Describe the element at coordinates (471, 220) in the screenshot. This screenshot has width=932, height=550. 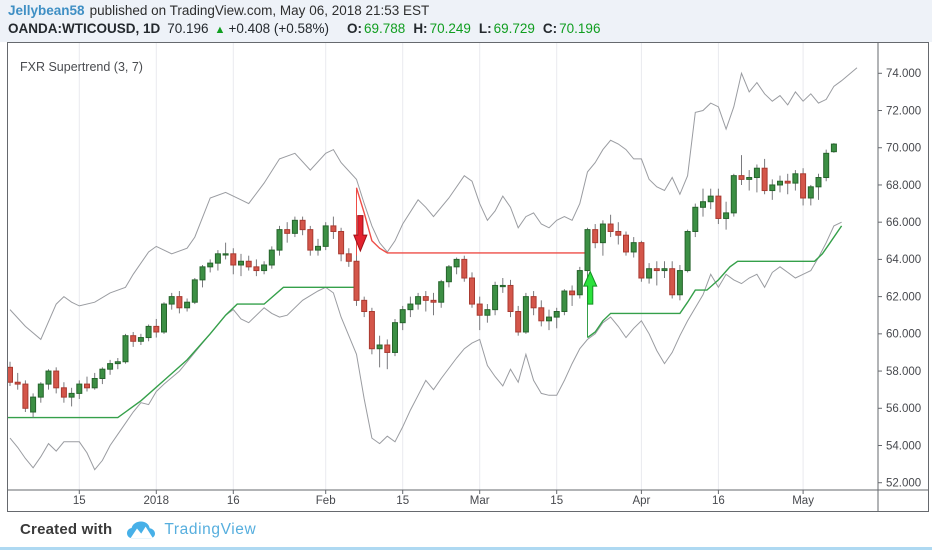
I see `supertrend-segment-down` at that location.